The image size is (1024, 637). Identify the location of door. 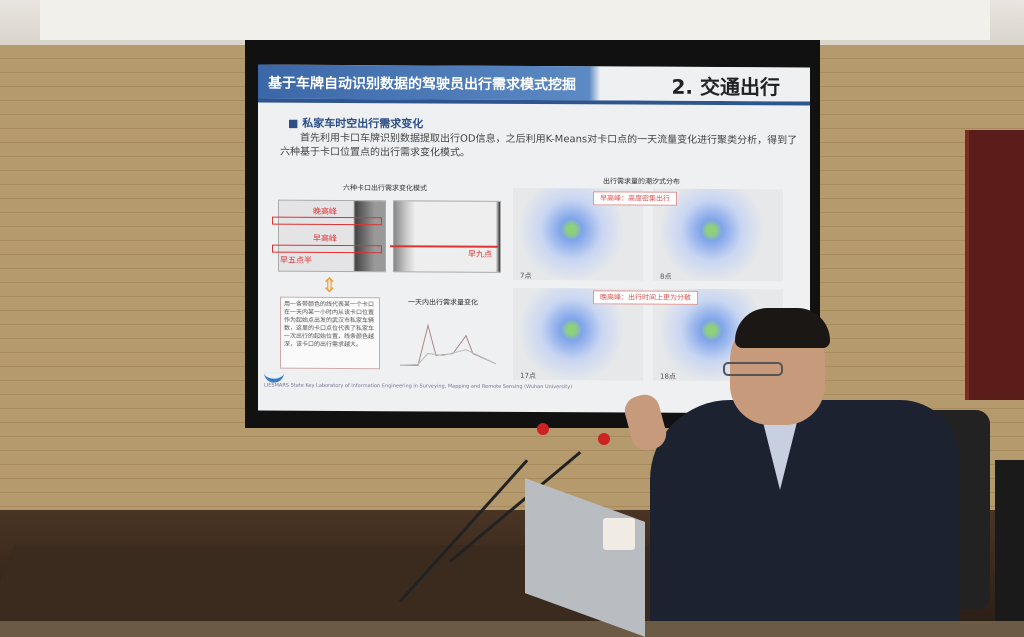
(994, 265).